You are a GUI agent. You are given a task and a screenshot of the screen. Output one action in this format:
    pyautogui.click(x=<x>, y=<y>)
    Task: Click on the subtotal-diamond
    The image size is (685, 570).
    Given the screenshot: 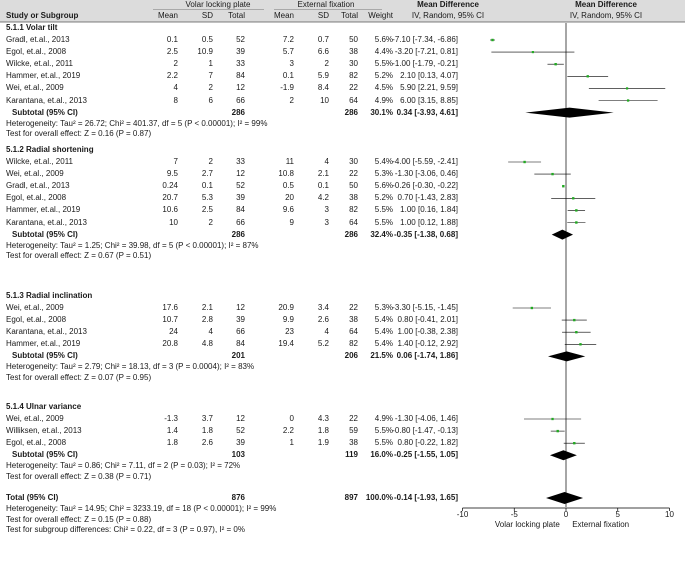 What is the action you would take?
    pyautogui.click(x=569, y=112)
    